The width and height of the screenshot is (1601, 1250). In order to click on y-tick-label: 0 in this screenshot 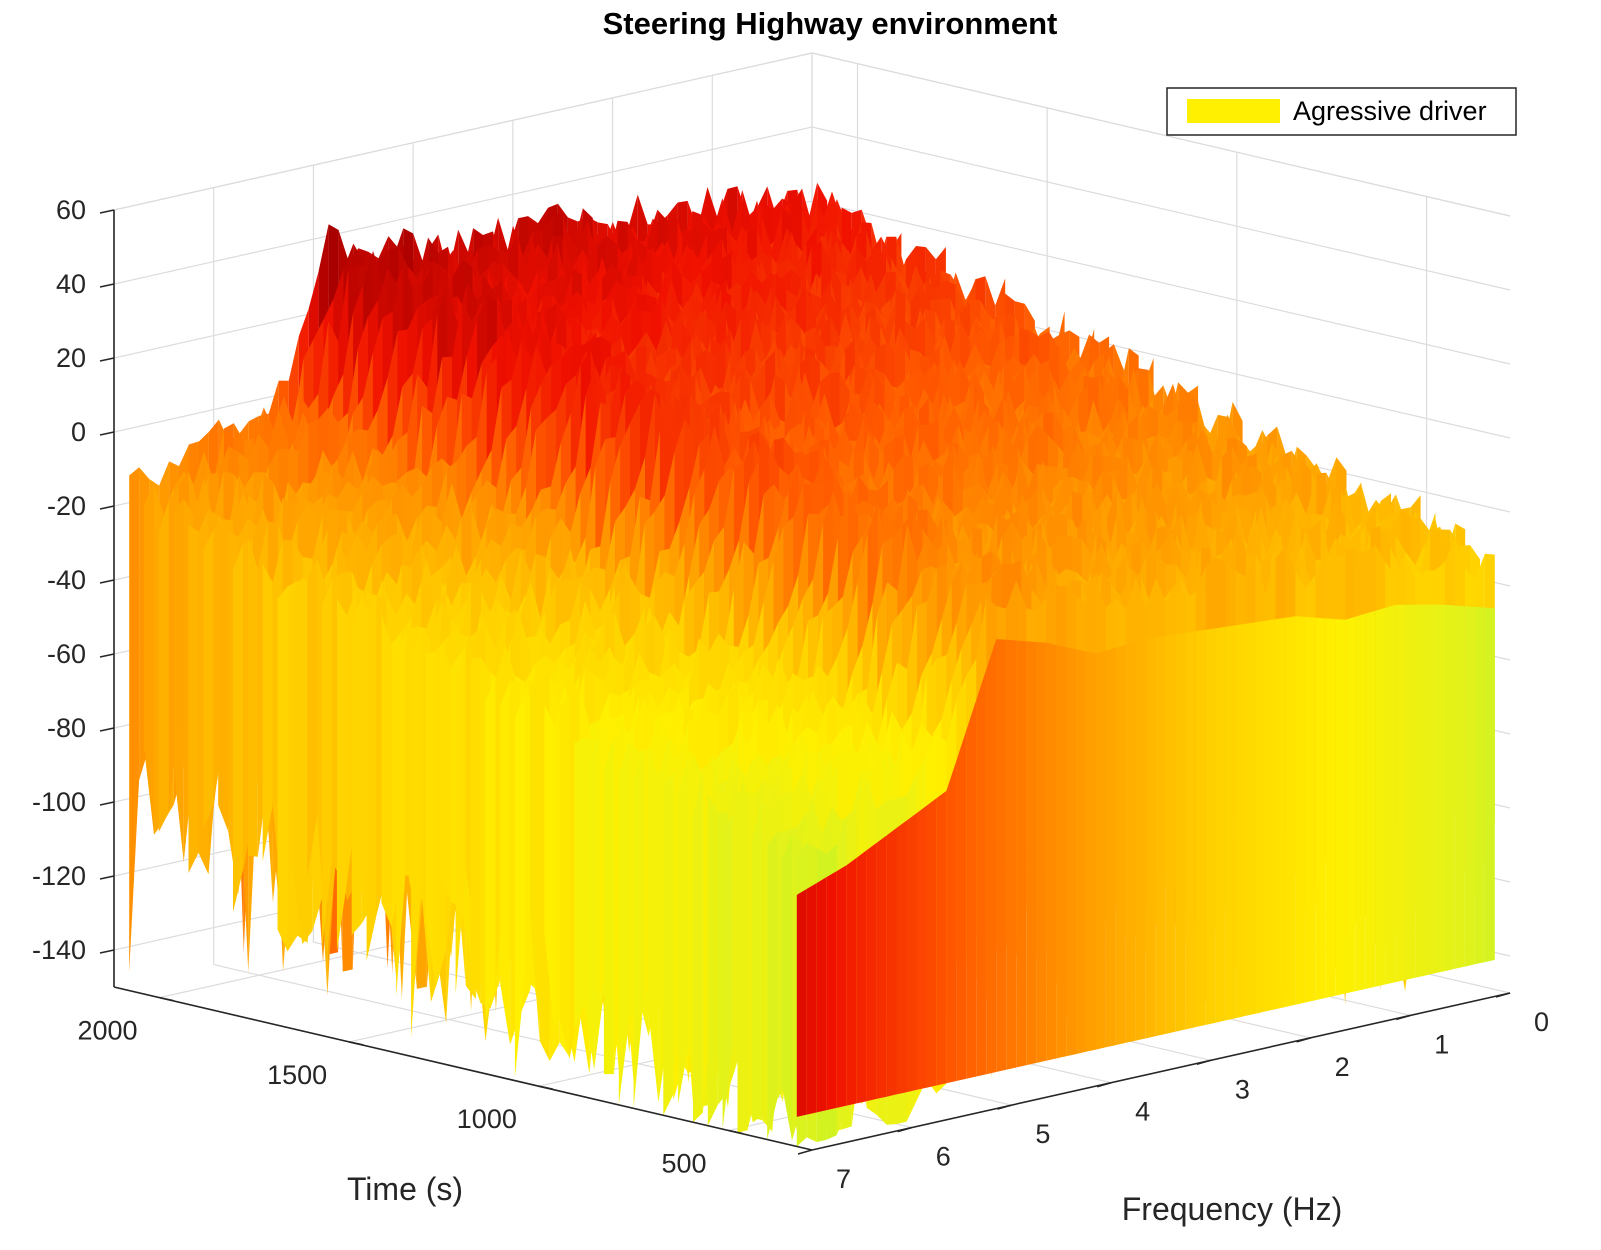, I will do `click(1541, 1022)`.